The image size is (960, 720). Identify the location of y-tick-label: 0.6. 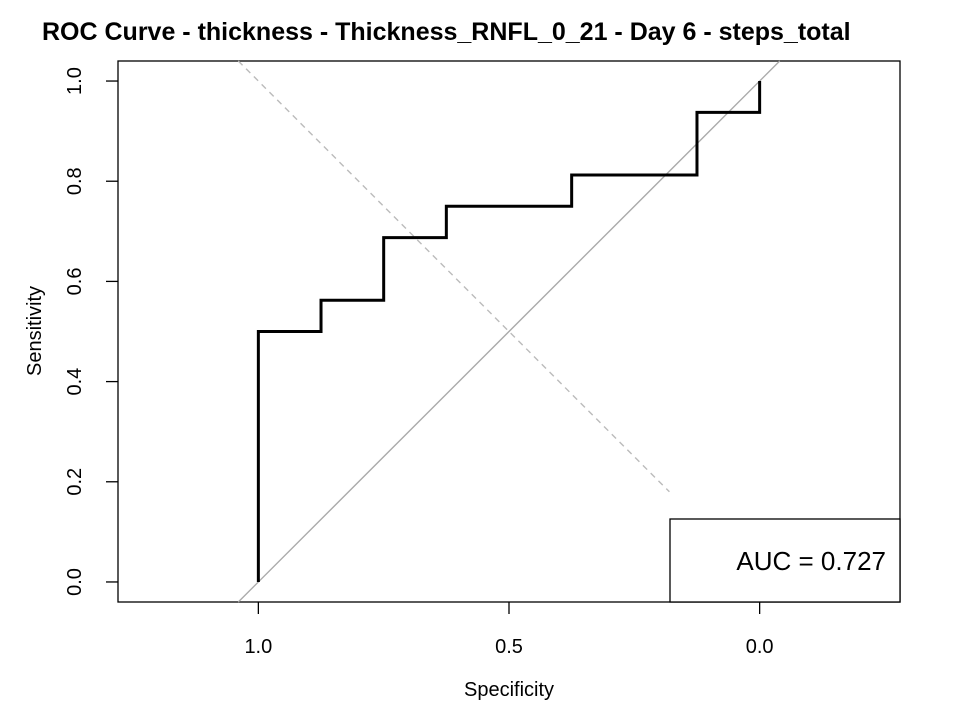
(75, 282).